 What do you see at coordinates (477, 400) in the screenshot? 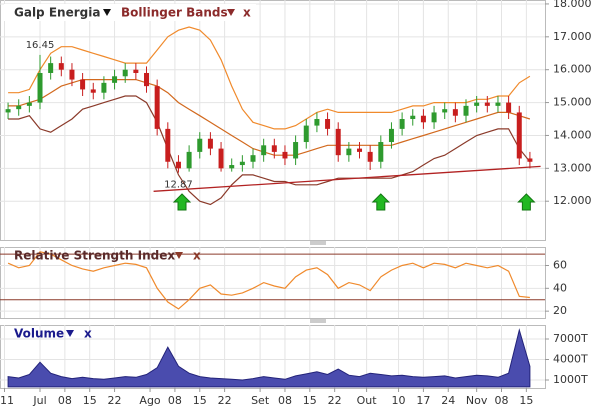
I see `x-tick-label: Nov` at bounding box center [477, 400].